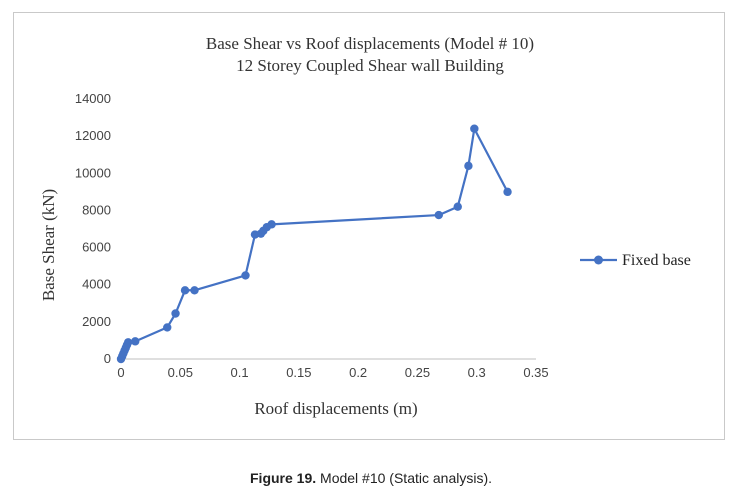  I want to click on chart-subtitle: 12 Storey Coupled Shear wall Building, so click(370, 65).